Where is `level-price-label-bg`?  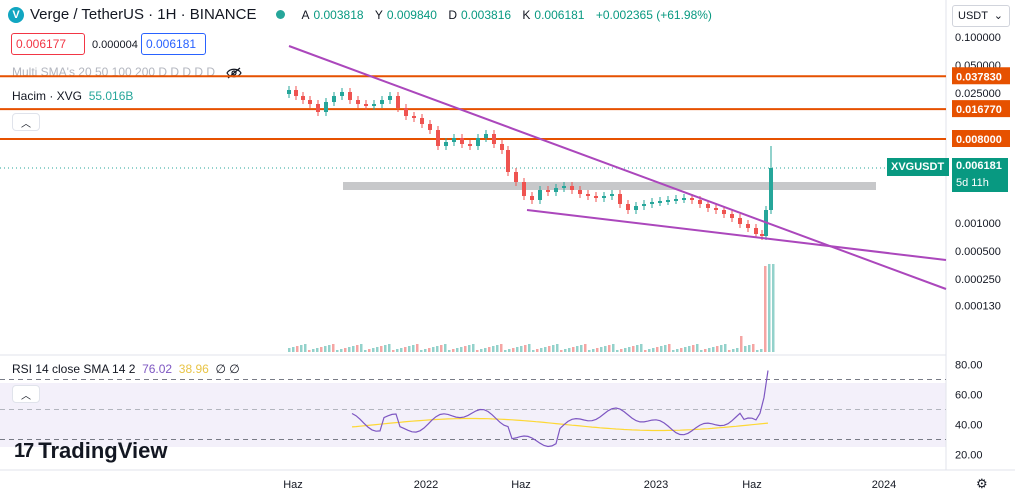 level-price-label-bg is located at coordinates (981, 139).